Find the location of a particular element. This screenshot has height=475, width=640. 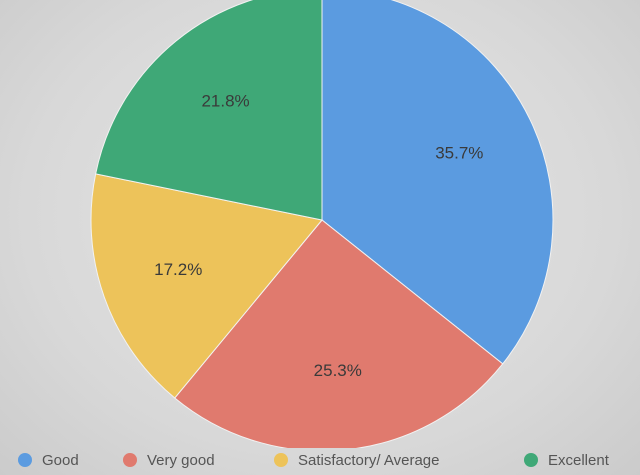

legend-item-good: Good is located at coordinates (48, 460).